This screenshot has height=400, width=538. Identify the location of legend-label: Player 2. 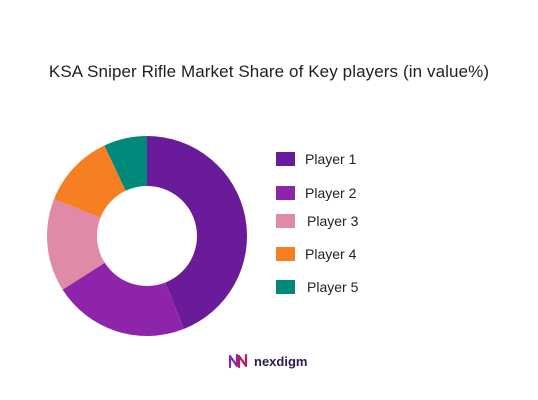
(331, 193).